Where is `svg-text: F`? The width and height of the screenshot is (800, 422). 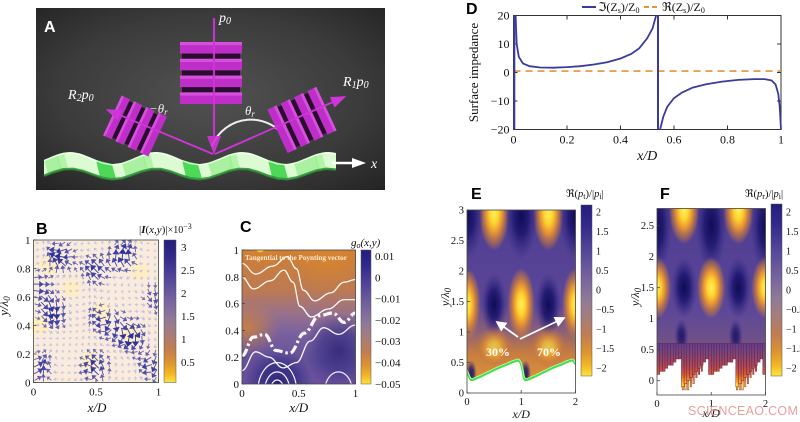
svg-text: F is located at coordinates (665, 194).